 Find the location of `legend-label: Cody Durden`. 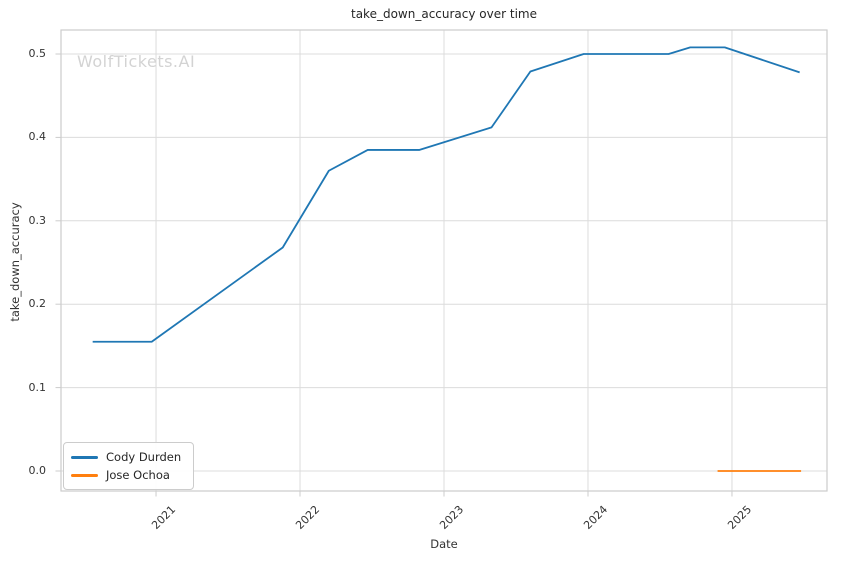

legend-label: Cody Durden is located at coordinates (144, 457).